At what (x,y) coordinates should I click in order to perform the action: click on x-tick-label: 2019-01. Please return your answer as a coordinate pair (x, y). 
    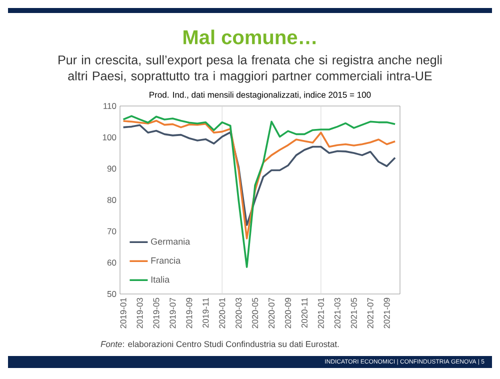
    Looking at the image, I should click on (123, 313).